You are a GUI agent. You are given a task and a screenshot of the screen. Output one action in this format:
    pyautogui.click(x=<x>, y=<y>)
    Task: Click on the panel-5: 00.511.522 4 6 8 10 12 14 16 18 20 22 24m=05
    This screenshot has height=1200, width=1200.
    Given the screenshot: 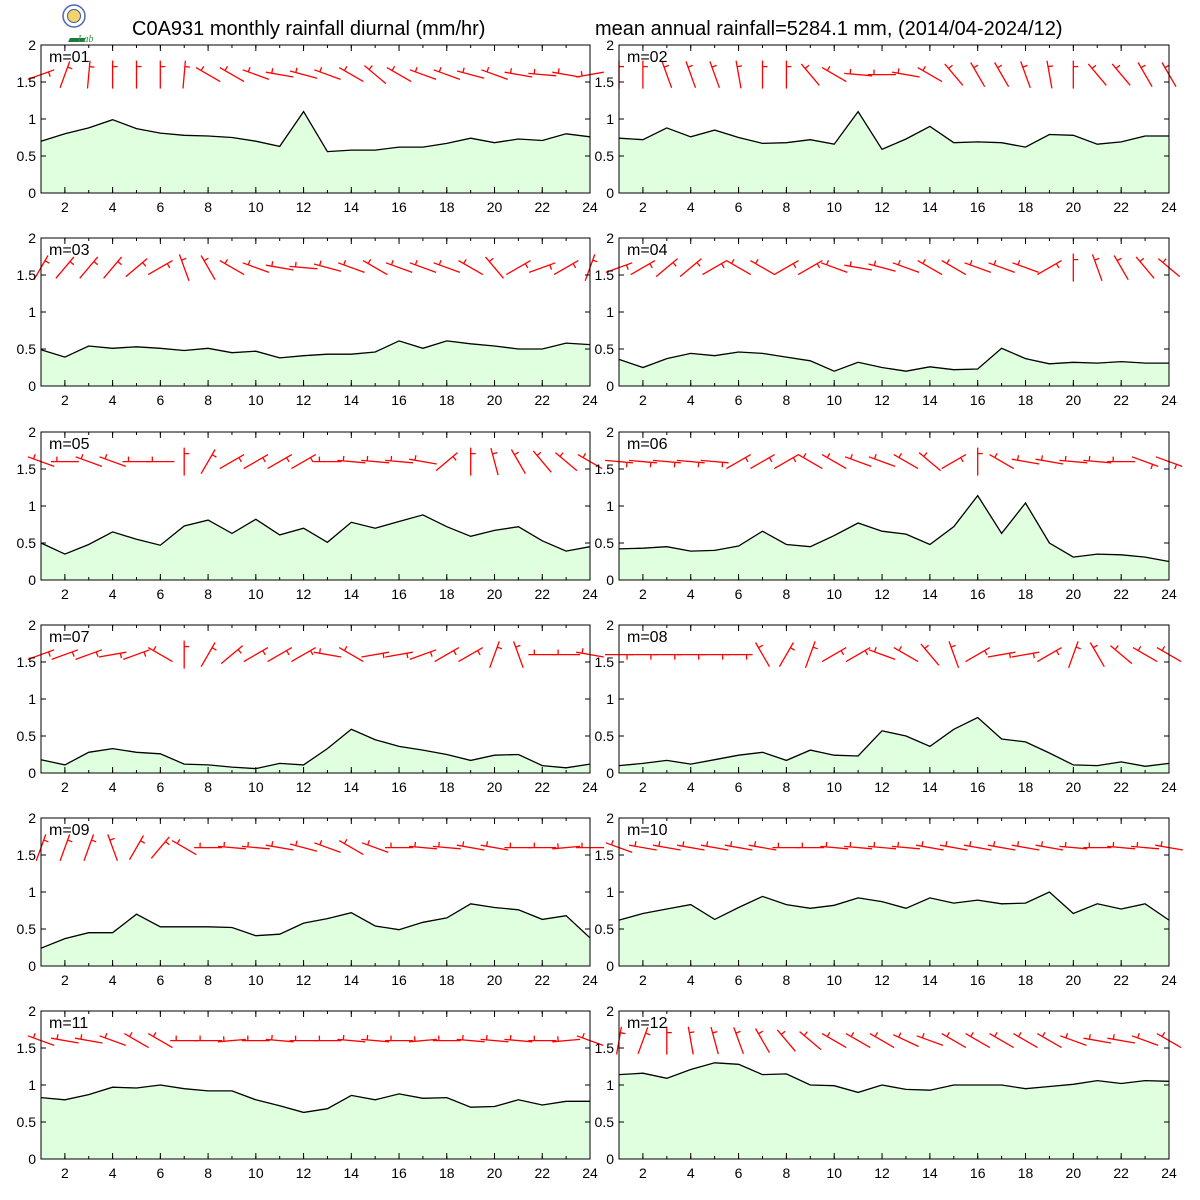 What is the action you would take?
    pyautogui.click(x=310, y=513)
    